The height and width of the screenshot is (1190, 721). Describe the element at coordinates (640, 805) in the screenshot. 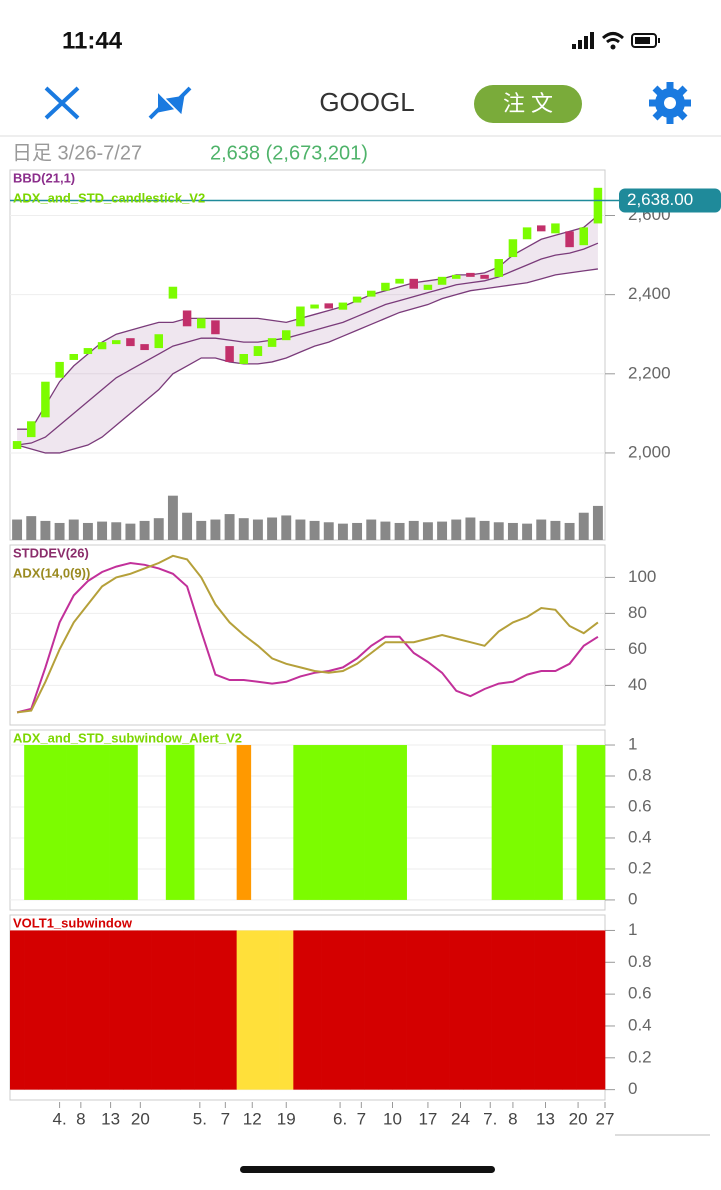

I see `y-tick-label: 0.6` at that location.